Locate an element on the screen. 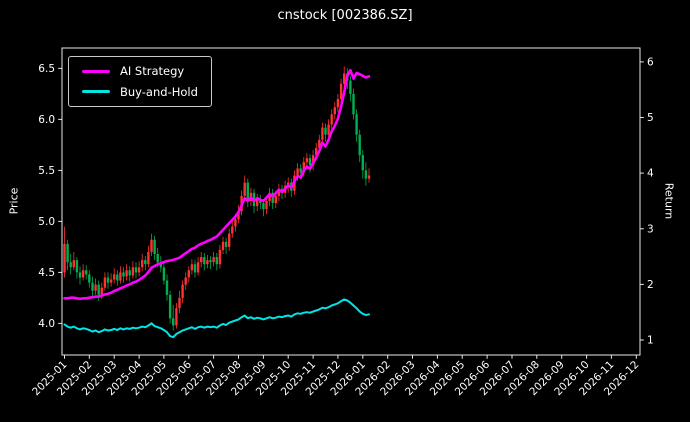 This screenshot has width=690, height=422. y-tick-label-price: 4.5 is located at coordinates (46, 273).